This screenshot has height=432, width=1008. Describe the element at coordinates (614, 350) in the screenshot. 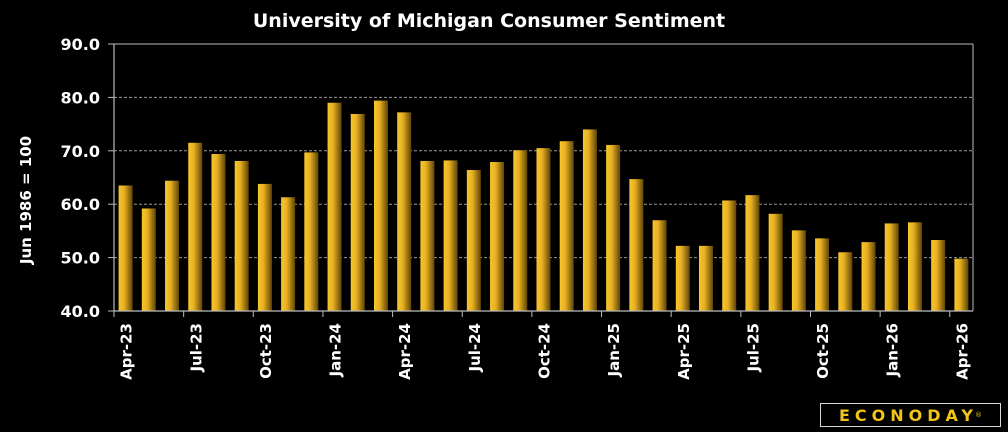

I see `x-tick-label: Jan-25` at that location.